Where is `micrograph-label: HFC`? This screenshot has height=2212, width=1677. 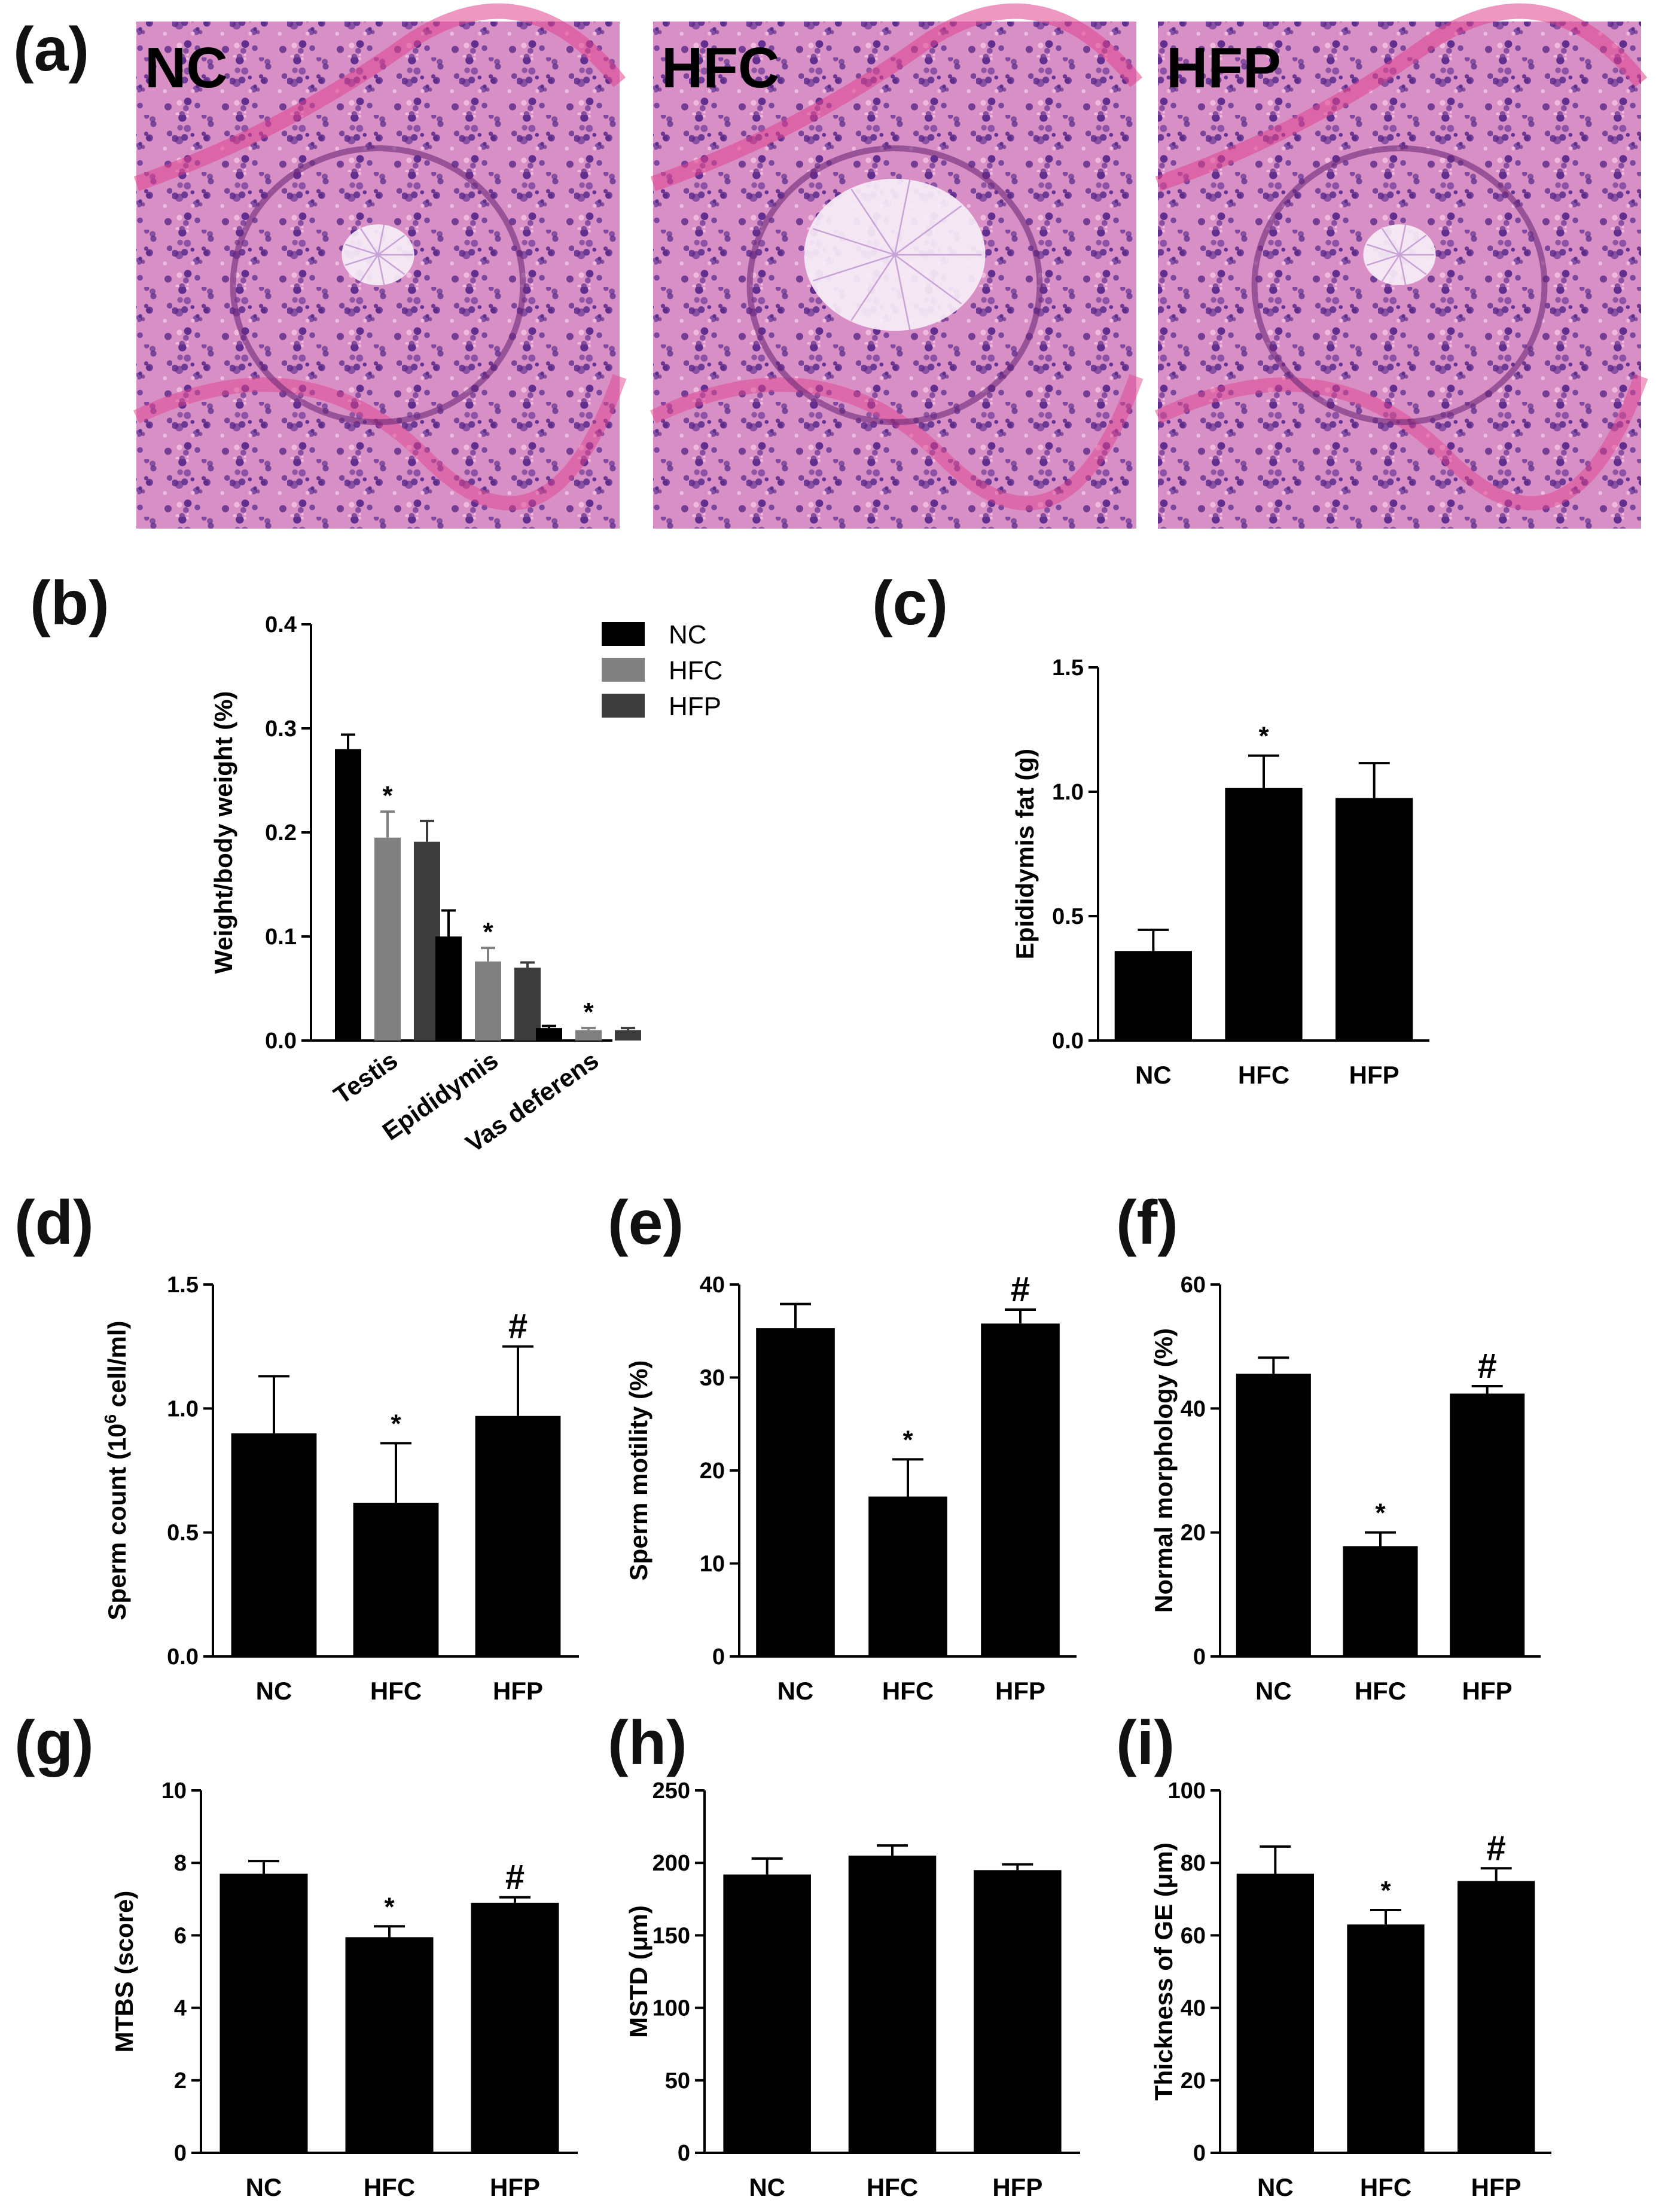 micrograph-label: HFC is located at coordinates (720, 68).